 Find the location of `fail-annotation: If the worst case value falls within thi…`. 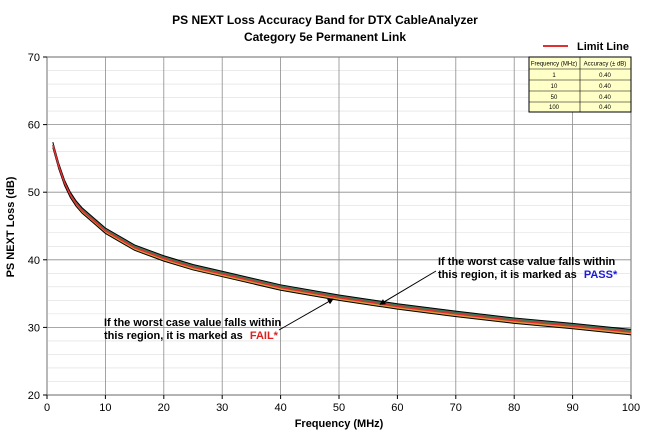

fail-annotation: If the worst case value falls within thi… is located at coordinates (193, 329).